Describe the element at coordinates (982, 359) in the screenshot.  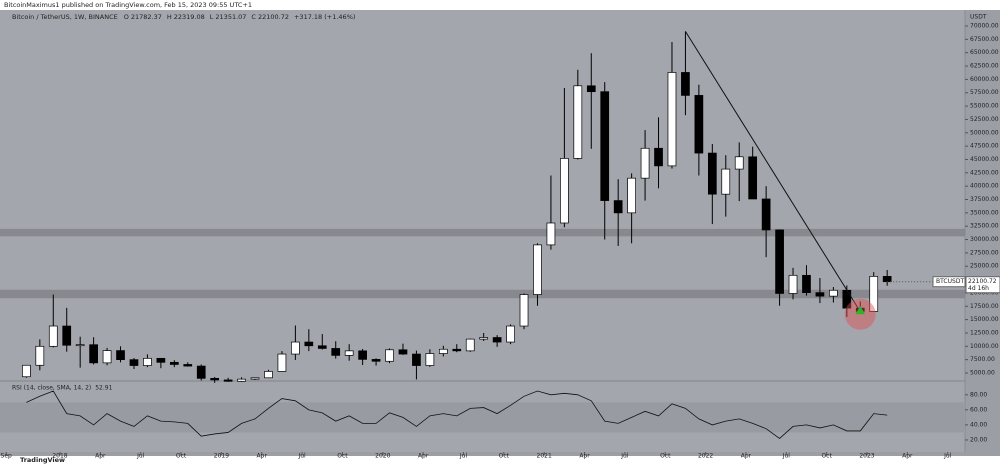
I see `y-tick-label: 7500.00` at that location.